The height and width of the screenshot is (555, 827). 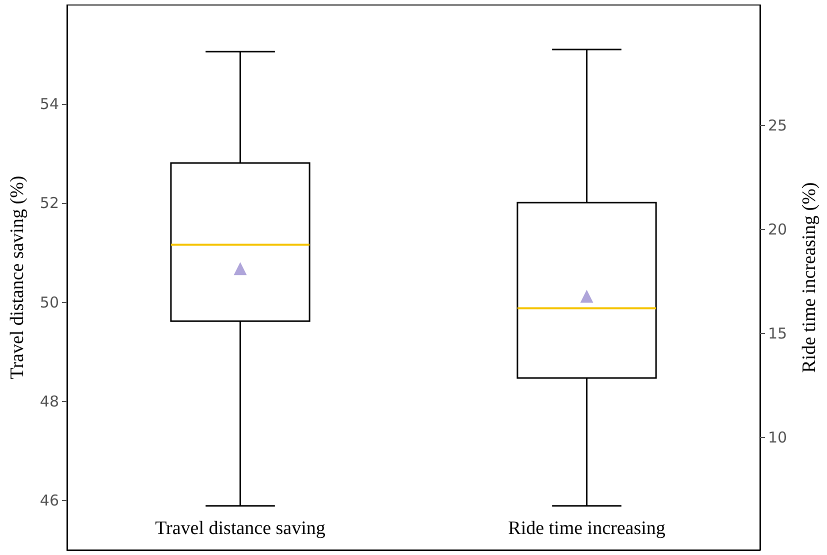 I want to click on y-tick-label: 46, so click(x=49, y=500).